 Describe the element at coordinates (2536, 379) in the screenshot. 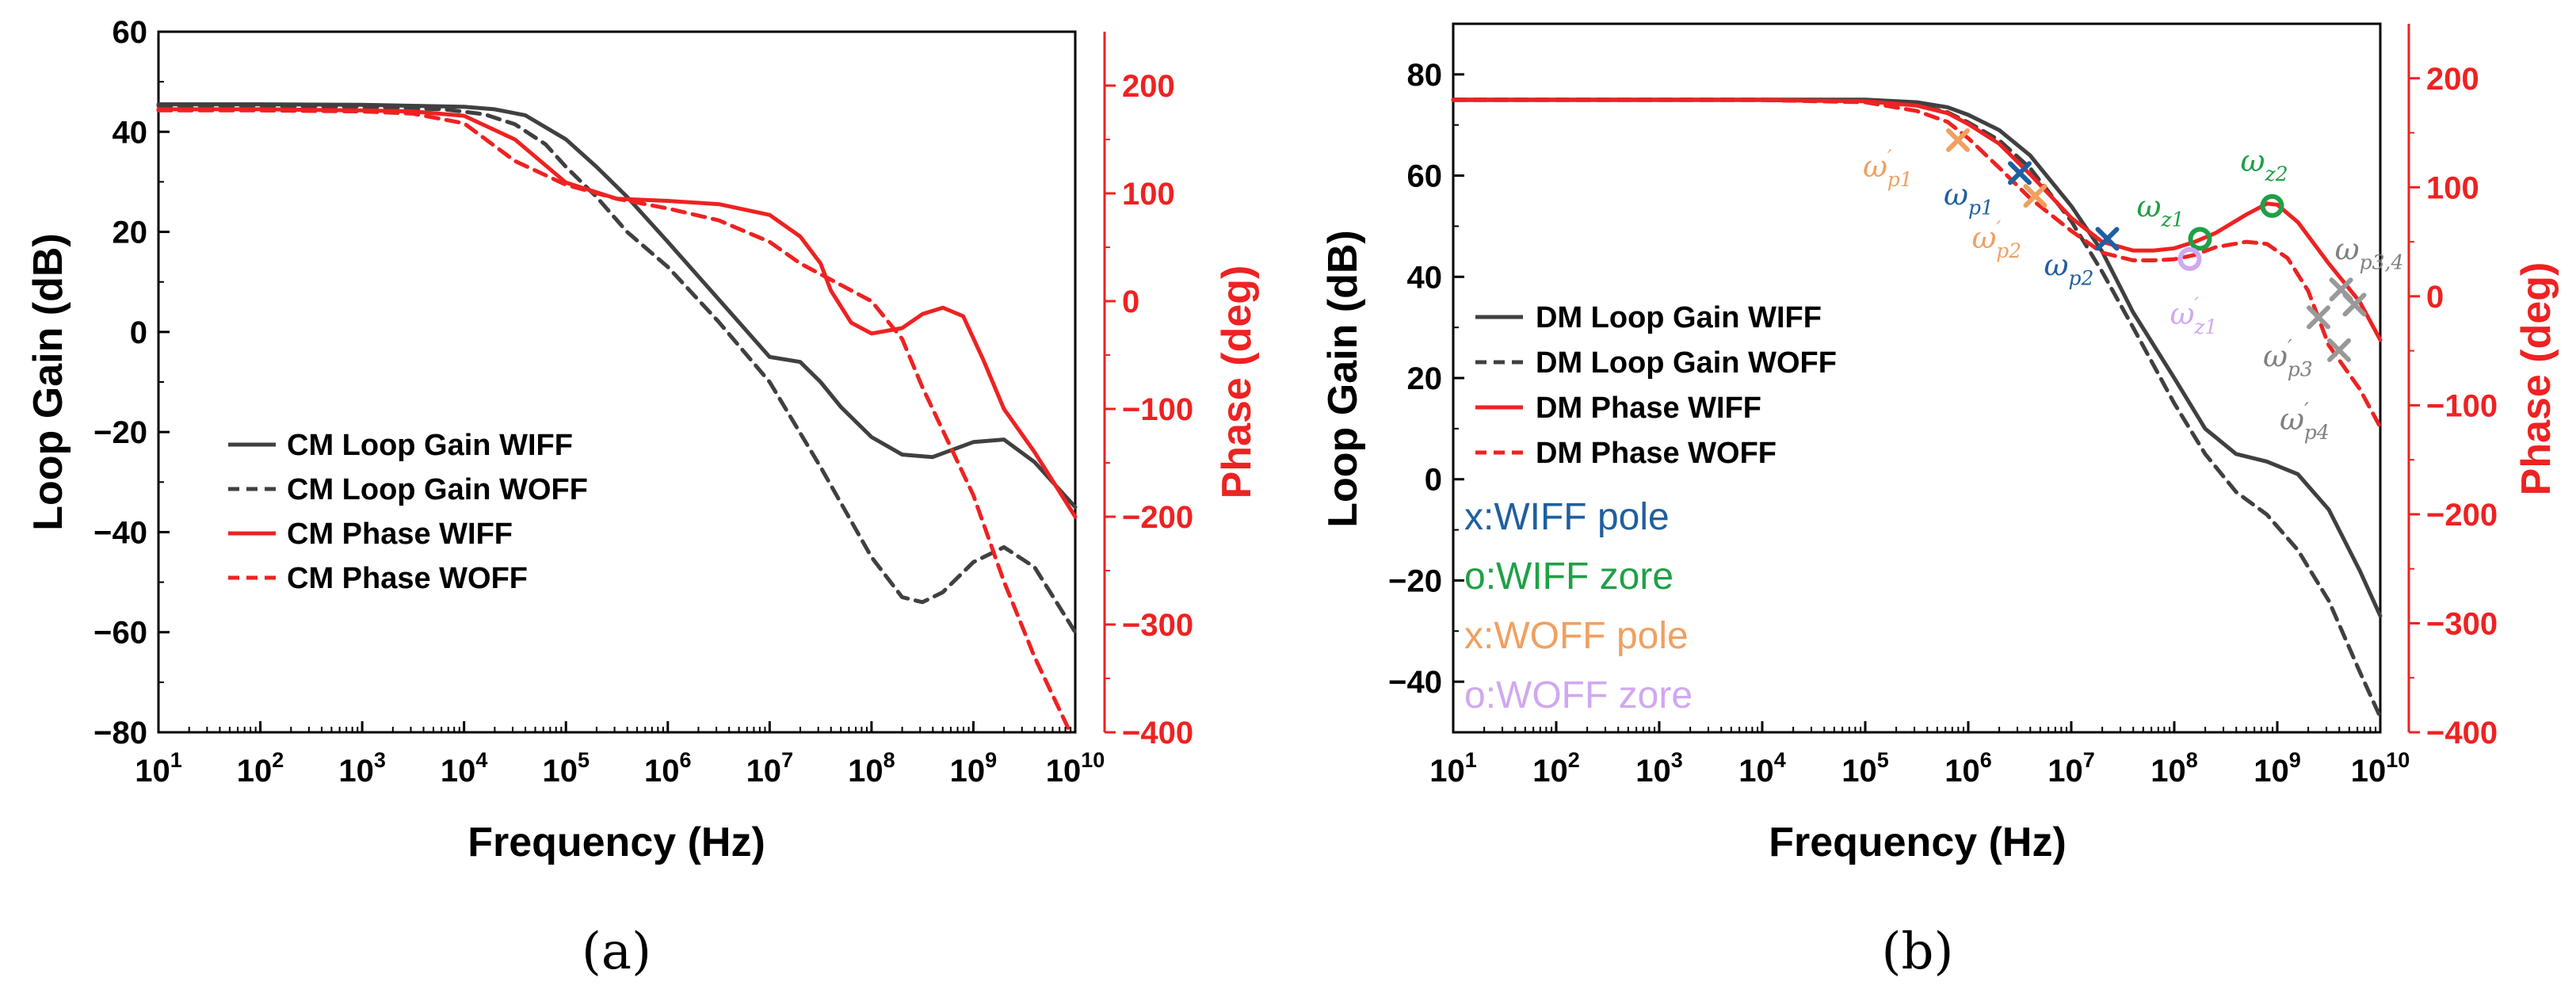

I see `y2-axis-title-b: Phase (deg)` at that location.